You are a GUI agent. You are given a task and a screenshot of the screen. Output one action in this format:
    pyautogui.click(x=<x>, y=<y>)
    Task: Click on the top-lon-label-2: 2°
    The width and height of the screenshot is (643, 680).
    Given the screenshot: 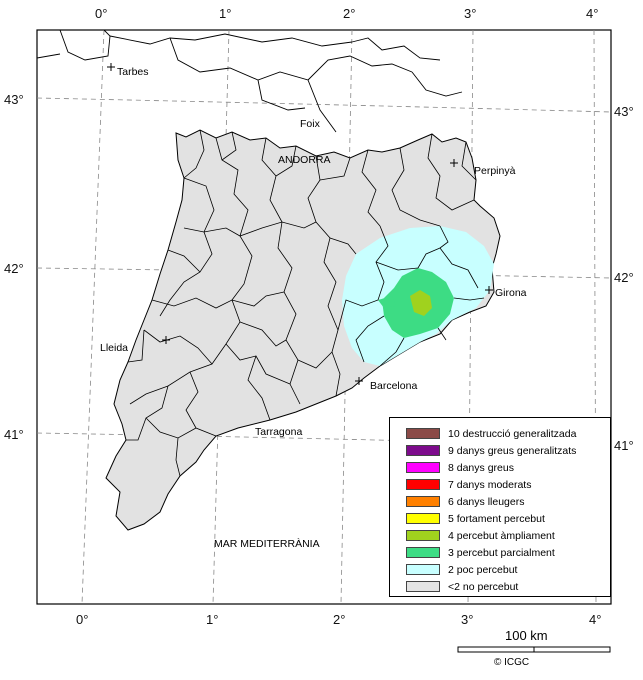 What is the action you would take?
    pyautogui.click(x=349, y=13)
    